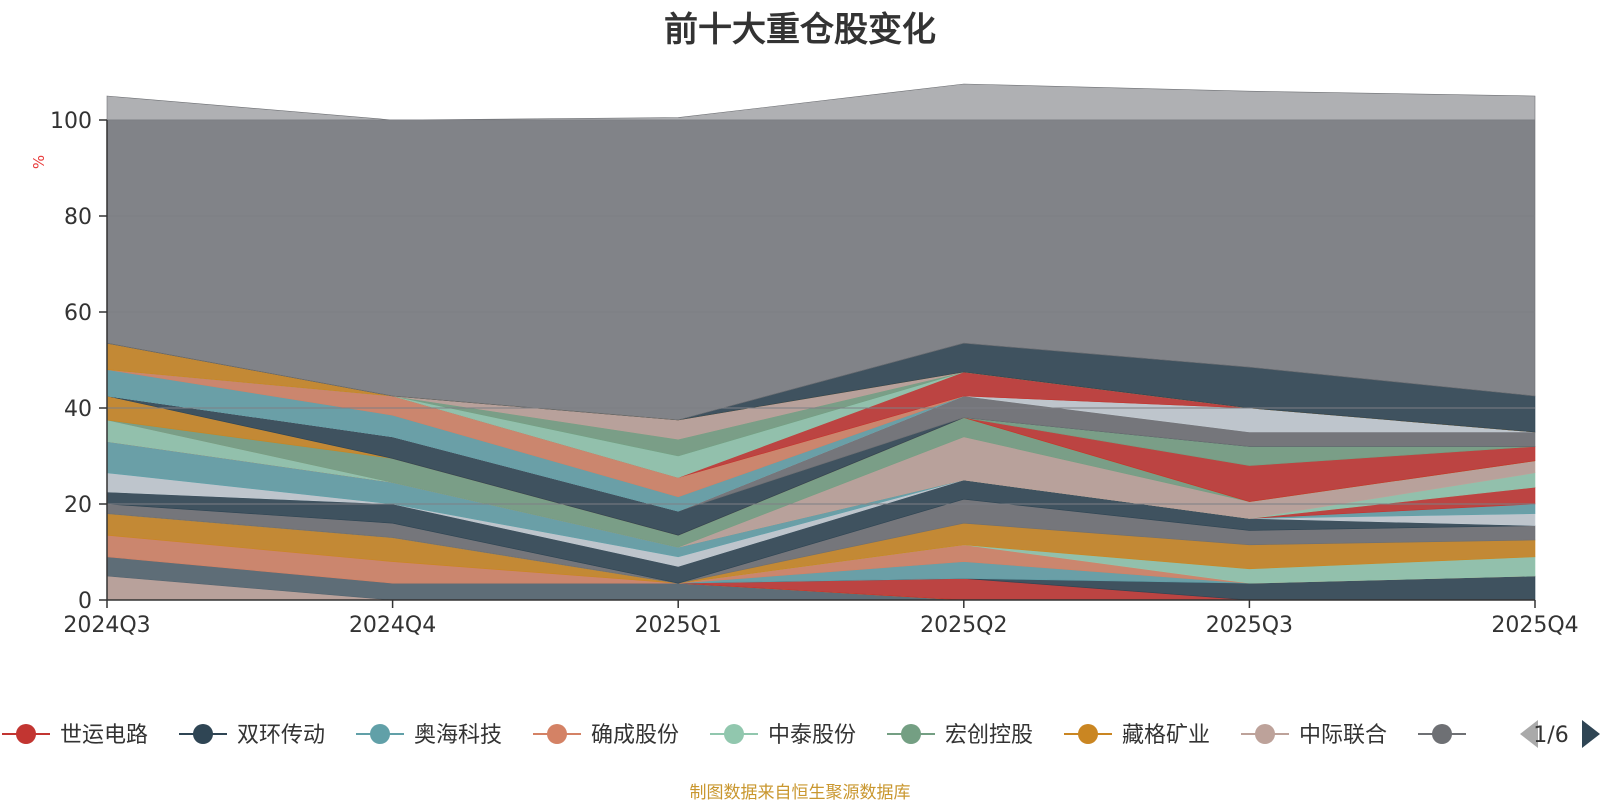  Describe the element at coordinates (1249, 625) in the screenshot. I see `x-tick-label: 2025Q3` at that location.